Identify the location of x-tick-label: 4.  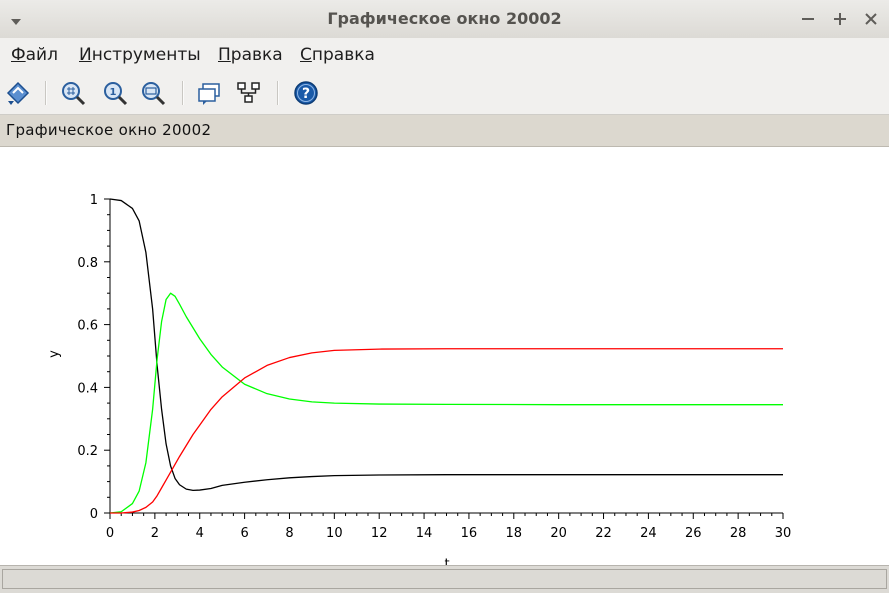
(200, 533).